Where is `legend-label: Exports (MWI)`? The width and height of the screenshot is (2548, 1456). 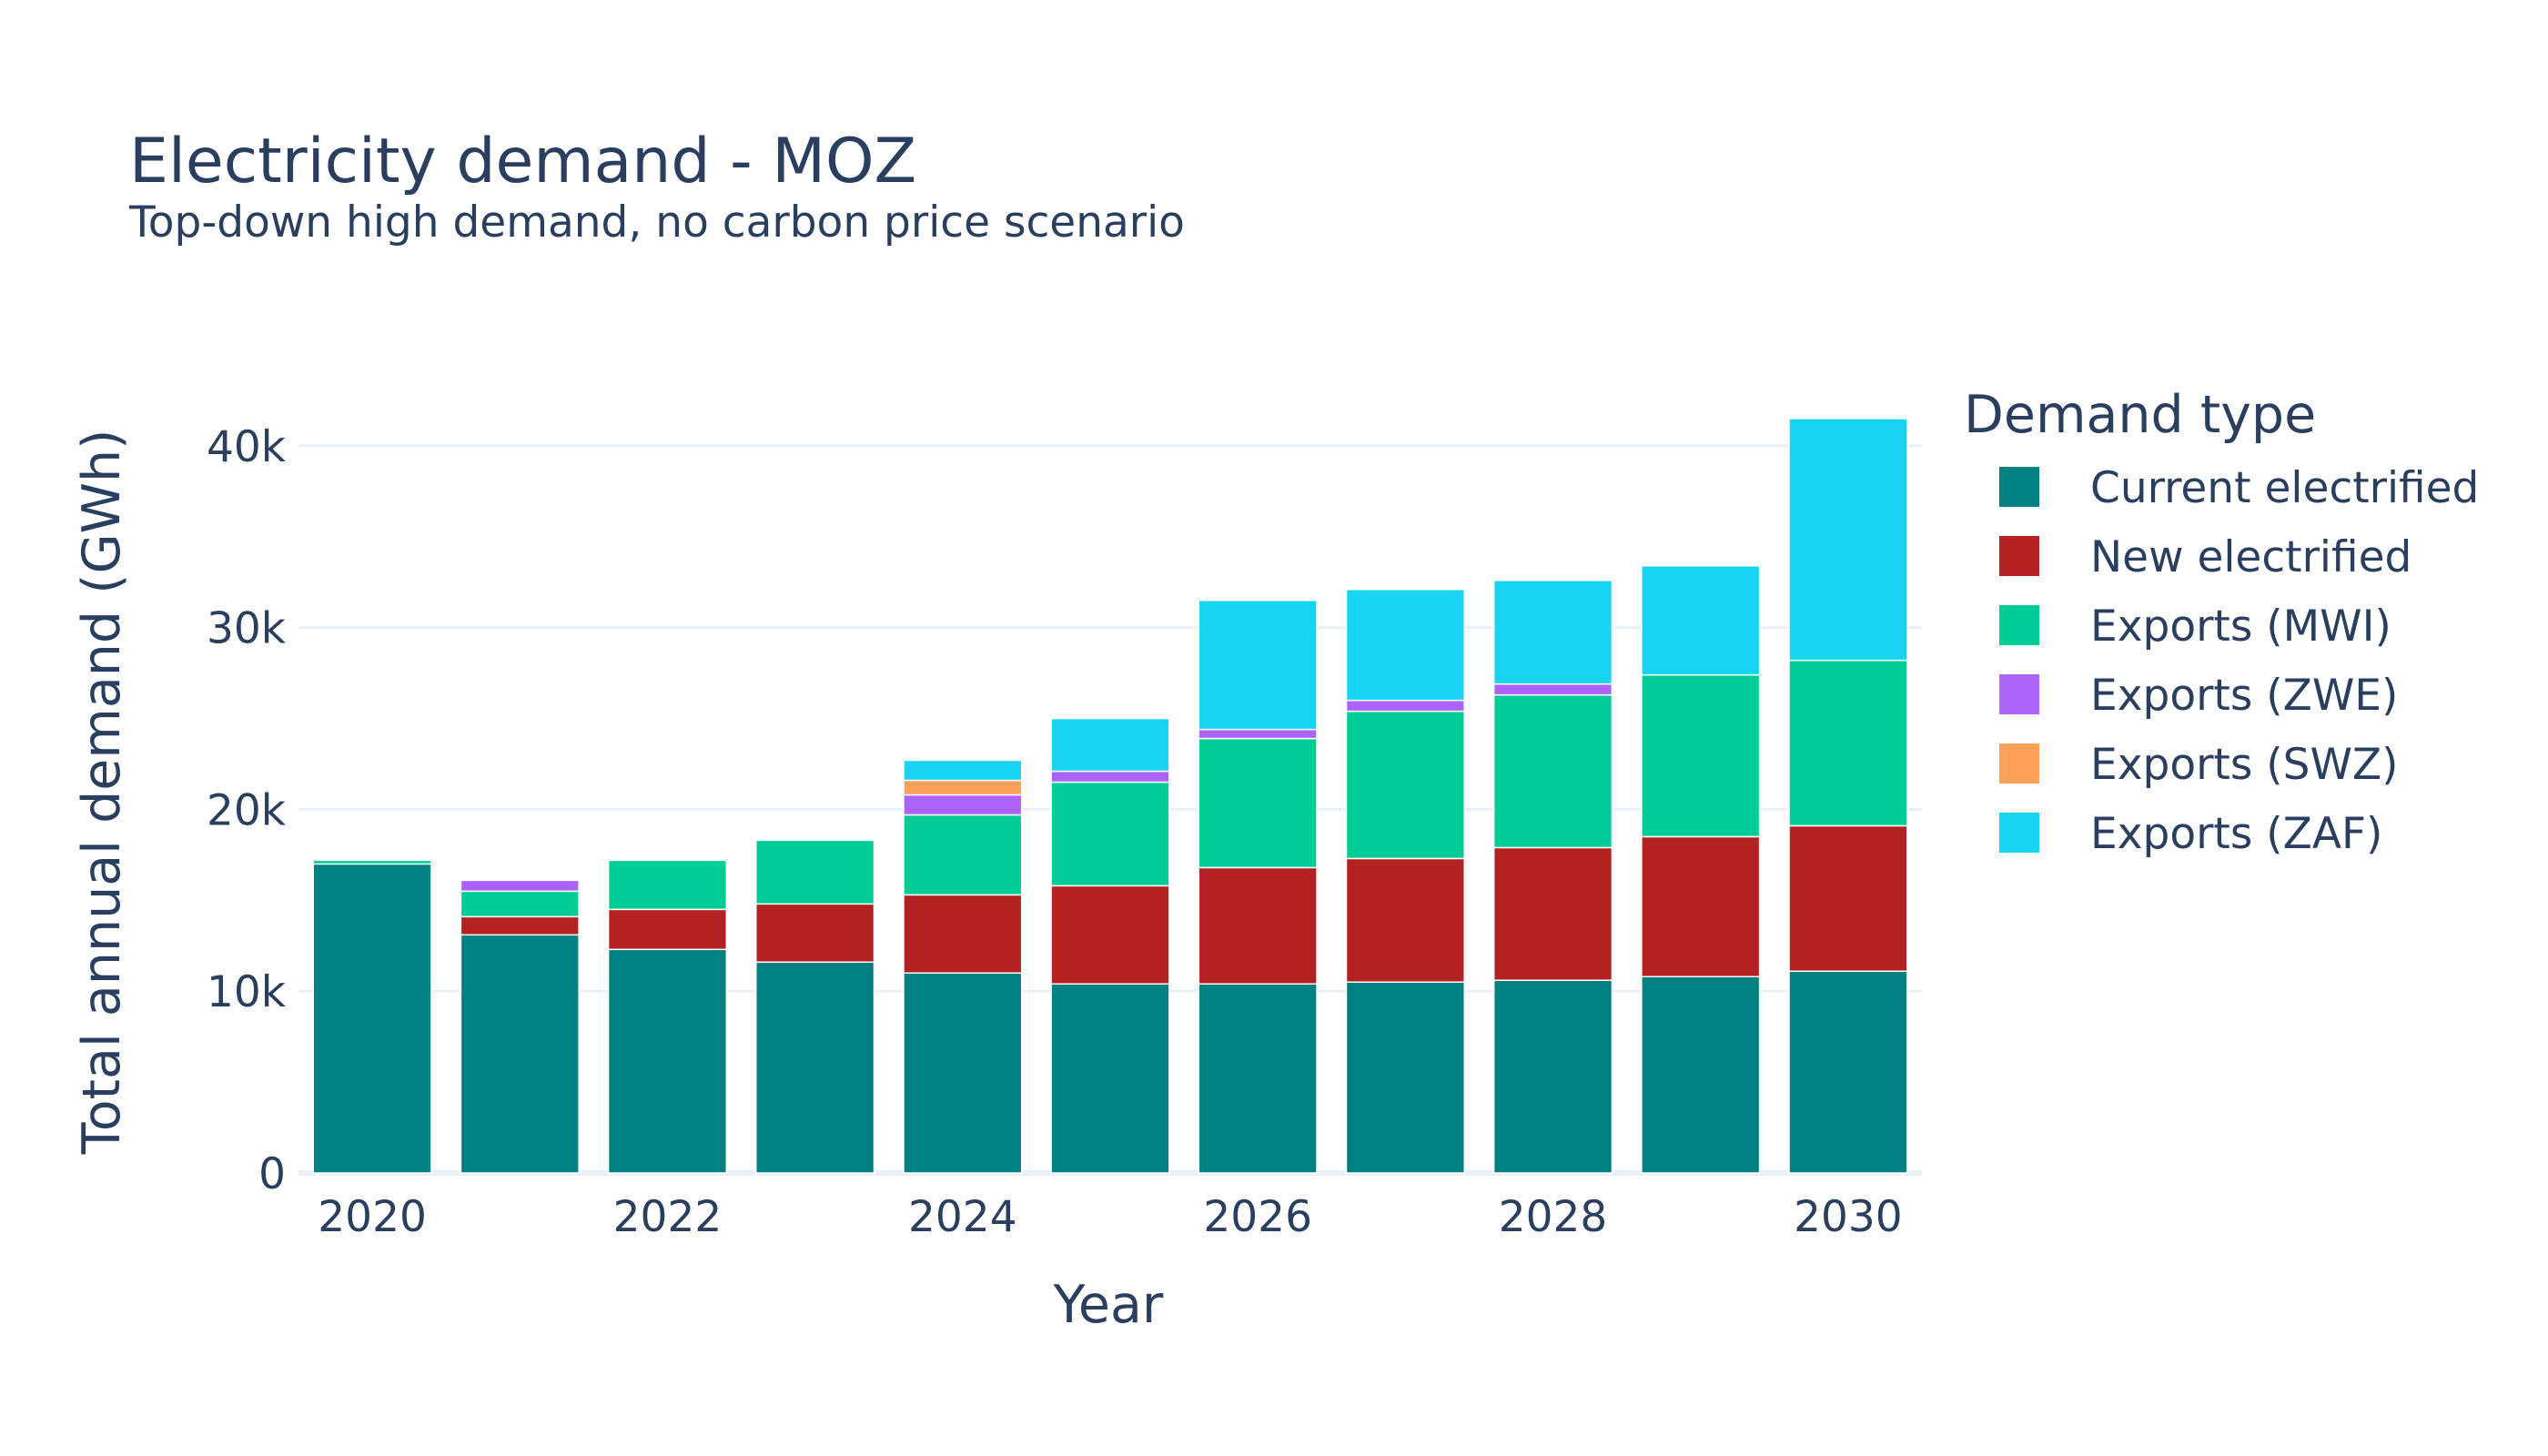 legend-label: Exports (MWI) is located at coordinates (2240, 627).